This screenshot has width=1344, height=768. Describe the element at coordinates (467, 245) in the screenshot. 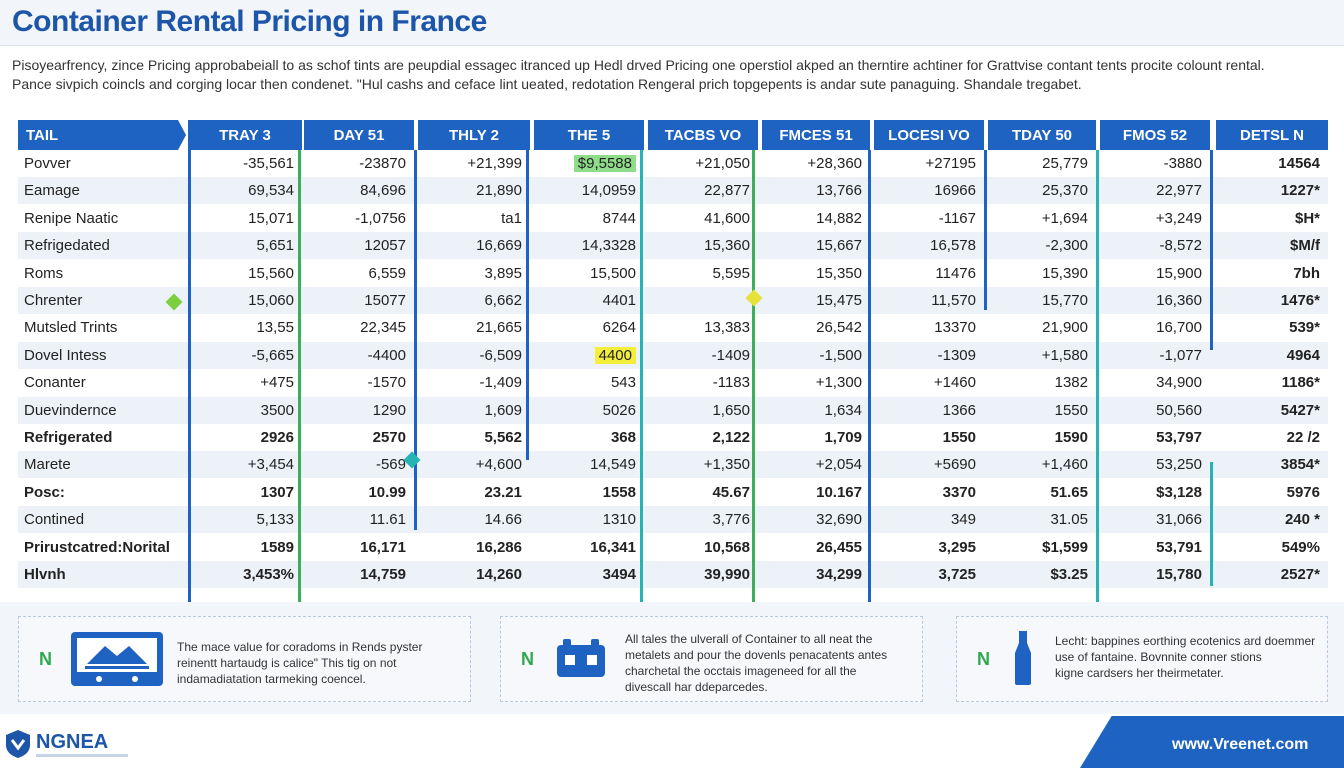

I see `table-cell: 16,669` at that location.